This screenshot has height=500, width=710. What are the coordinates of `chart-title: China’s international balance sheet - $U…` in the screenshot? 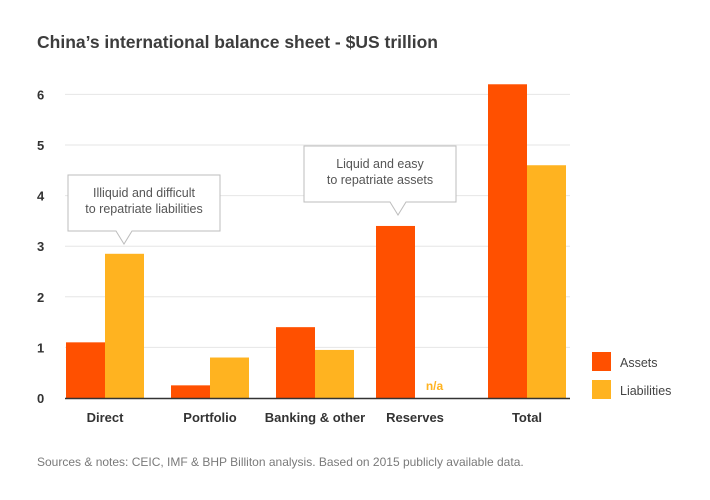 It's located at (237, 42).